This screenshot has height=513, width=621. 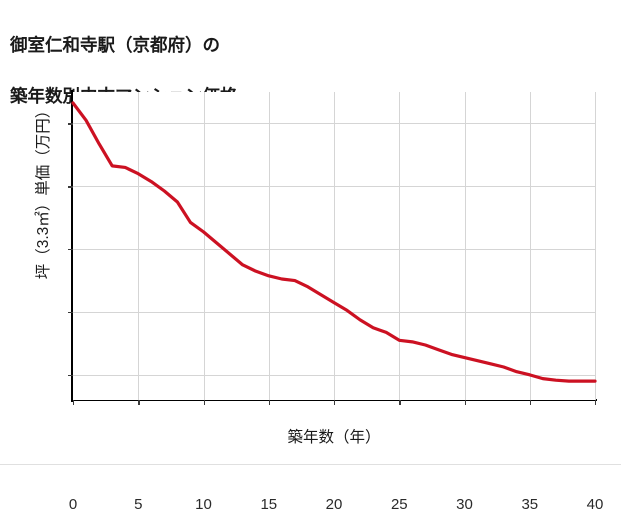 What do you see at coordinates (73, 504) in the screenshot?
I see `x-tick-label: 0` at bounding box center [73, 504].